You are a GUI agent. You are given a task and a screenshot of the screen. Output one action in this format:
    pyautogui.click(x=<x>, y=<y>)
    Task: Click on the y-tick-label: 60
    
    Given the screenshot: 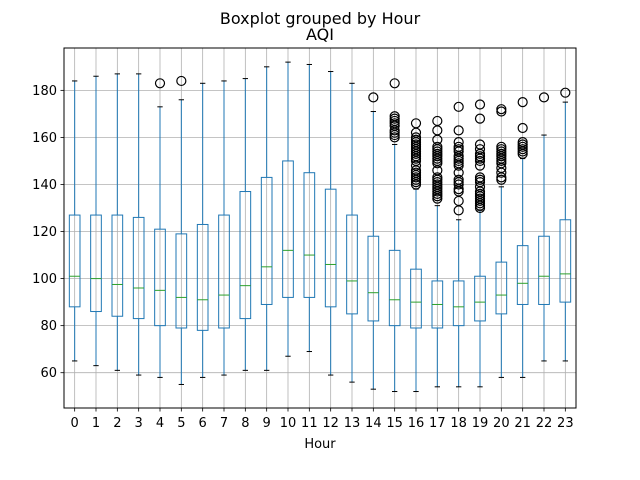 What is the action you would take?
    pyautogui.click(x=48, y=373)
    